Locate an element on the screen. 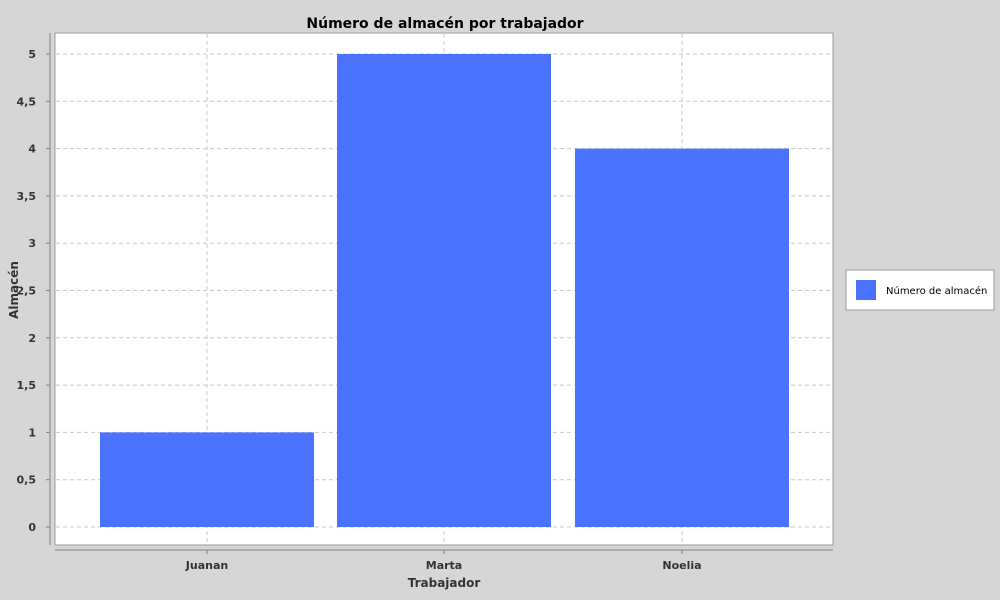 Image resolution: width=1000 pixels, height=600 pixels. y-tick-label: 3,5 is located at coordinates (27, 196).